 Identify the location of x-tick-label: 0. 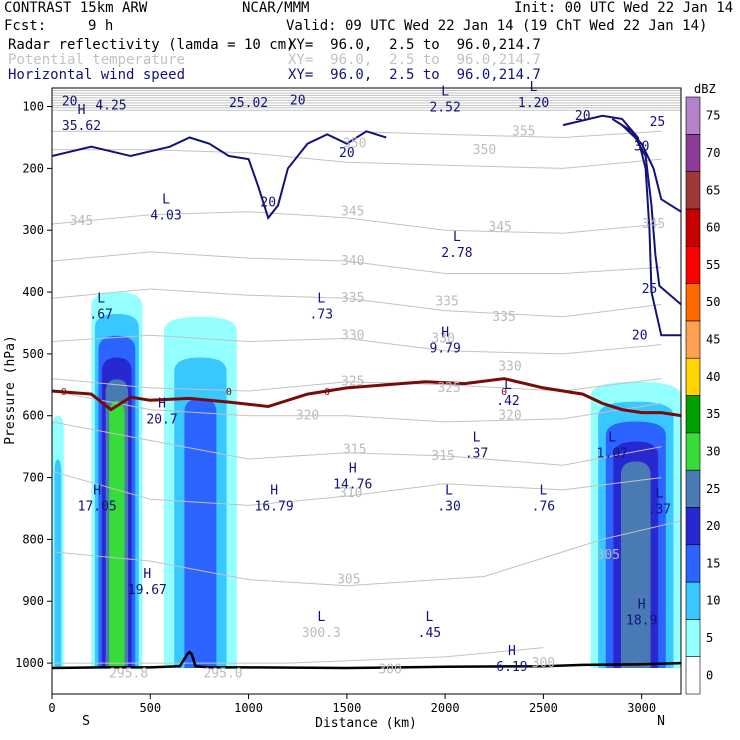
(51, 708).